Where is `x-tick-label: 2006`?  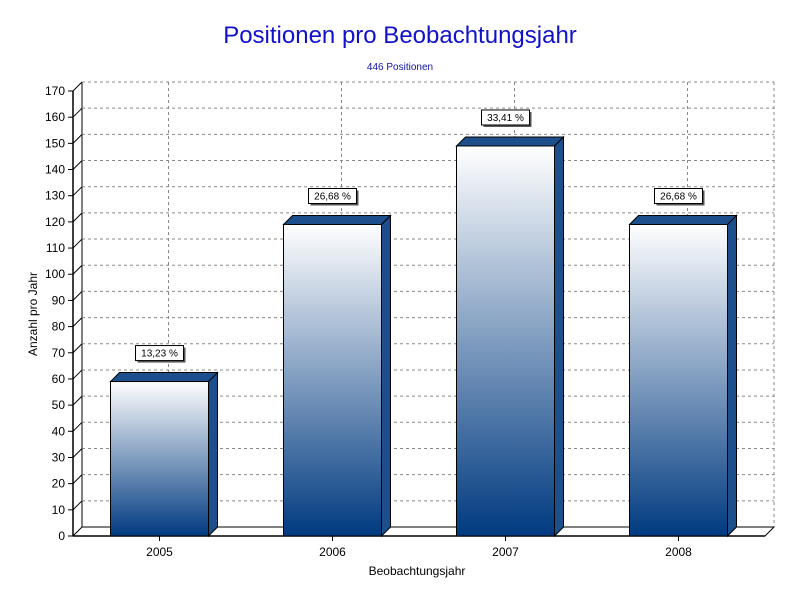 x-tick-label: 2006 is located at coordinates (332, 552).